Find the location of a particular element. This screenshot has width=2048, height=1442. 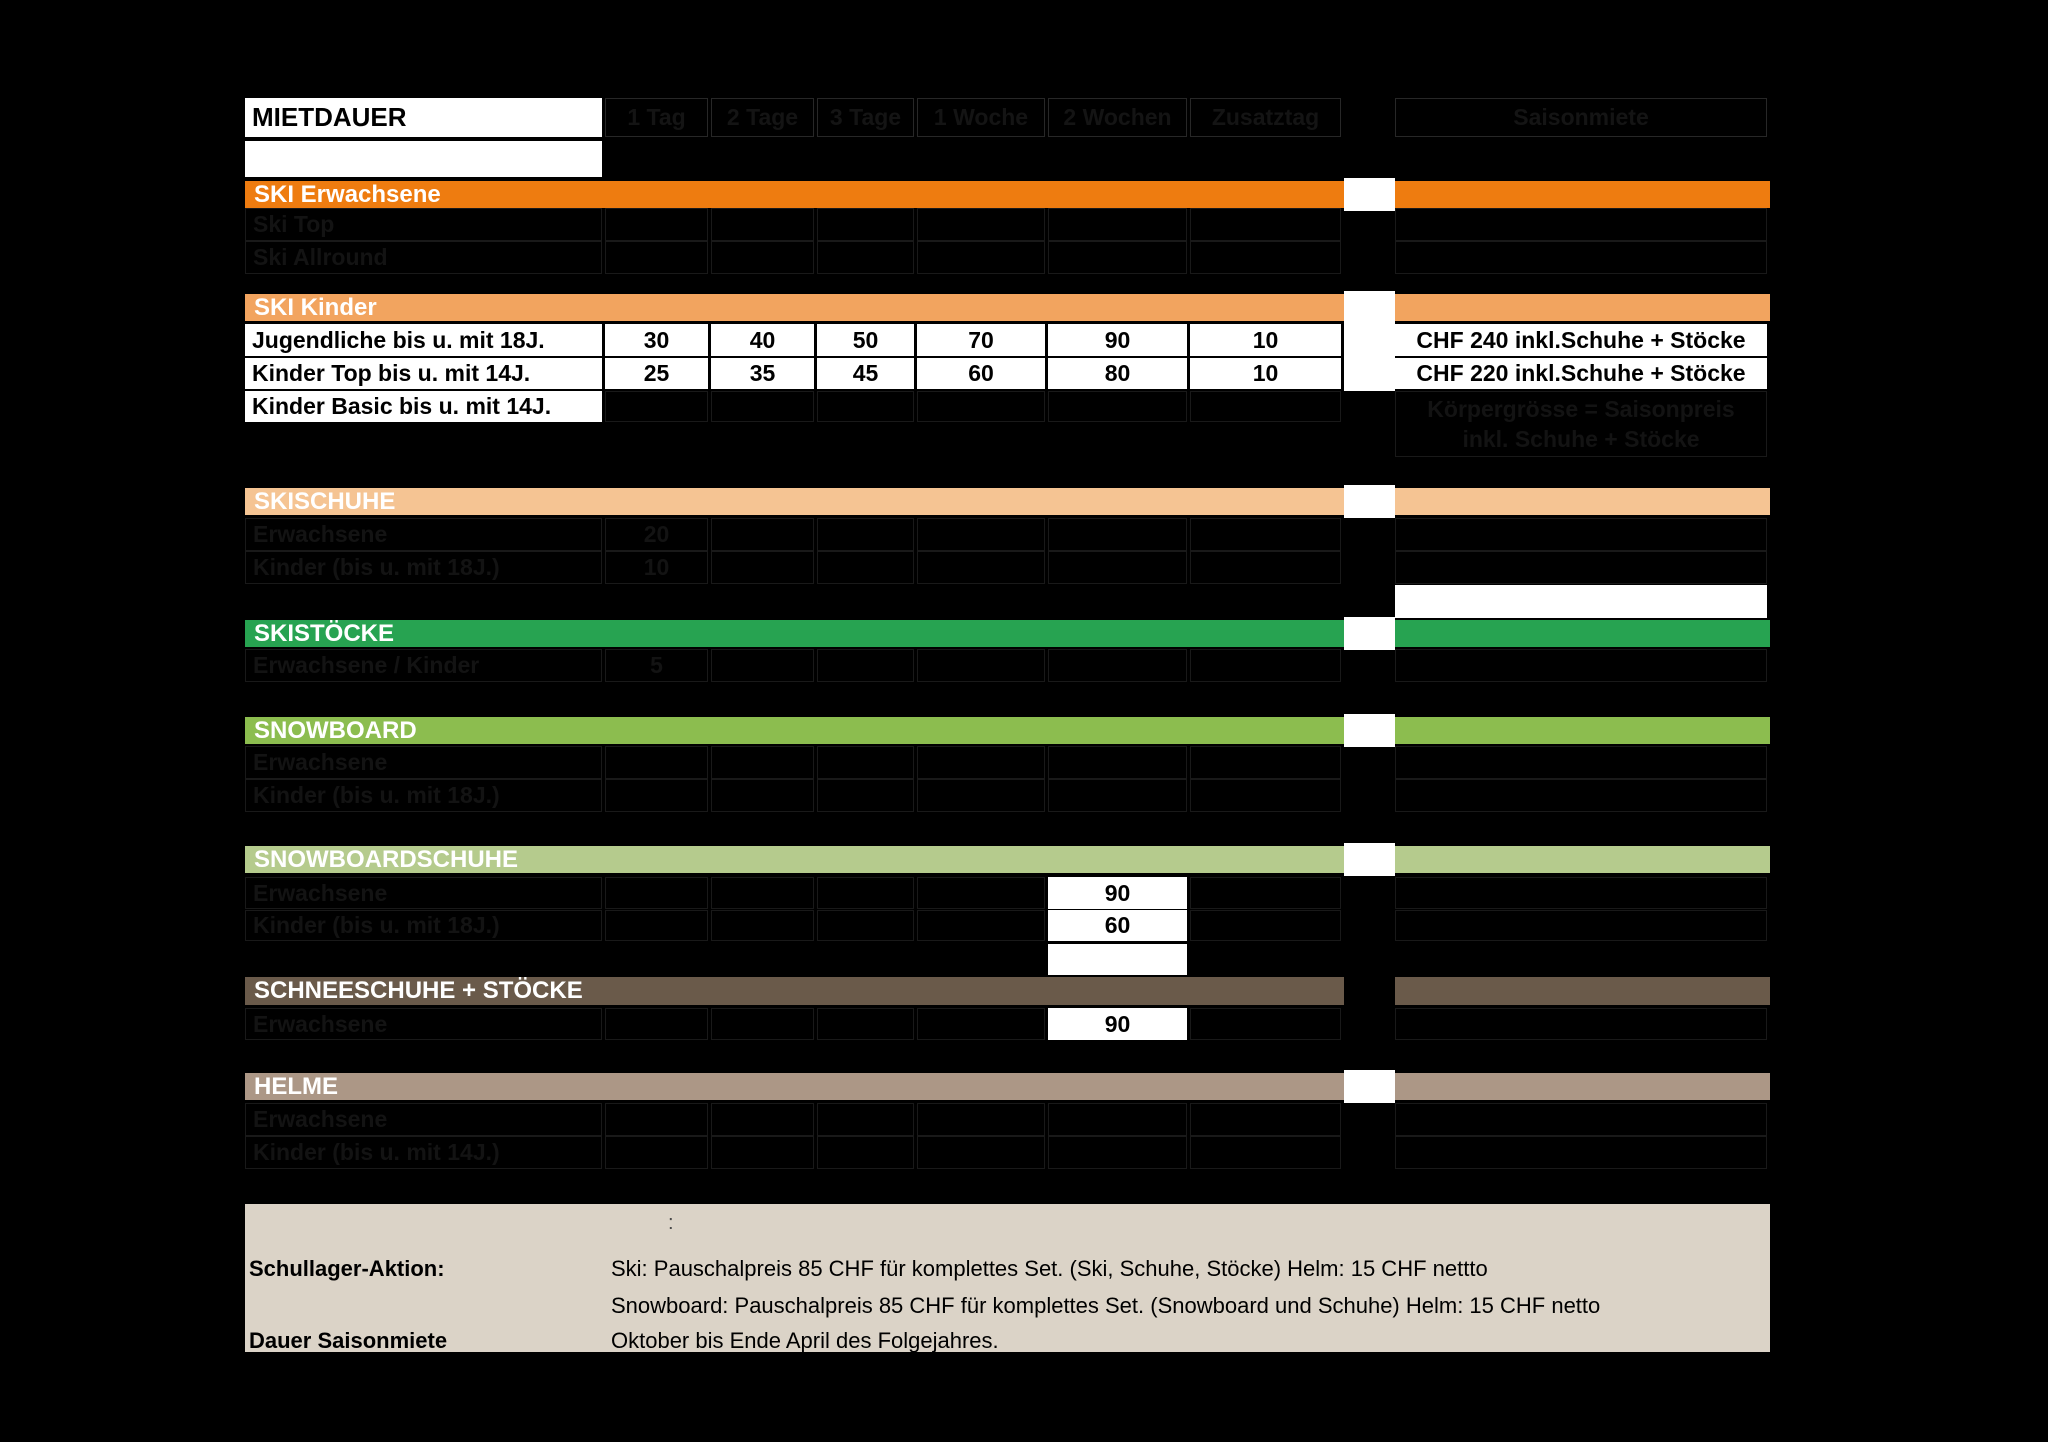

col-header-3-tage: 3 Tage is located at coordinates (865, 117).